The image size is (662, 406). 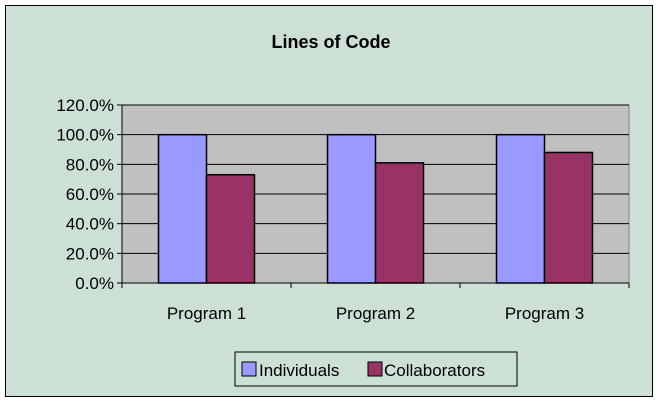 What do you see at coordinates (85, 105) in the screenshot?
I see `y-tick-label: 120.0%` at bounding box center [85, 105].